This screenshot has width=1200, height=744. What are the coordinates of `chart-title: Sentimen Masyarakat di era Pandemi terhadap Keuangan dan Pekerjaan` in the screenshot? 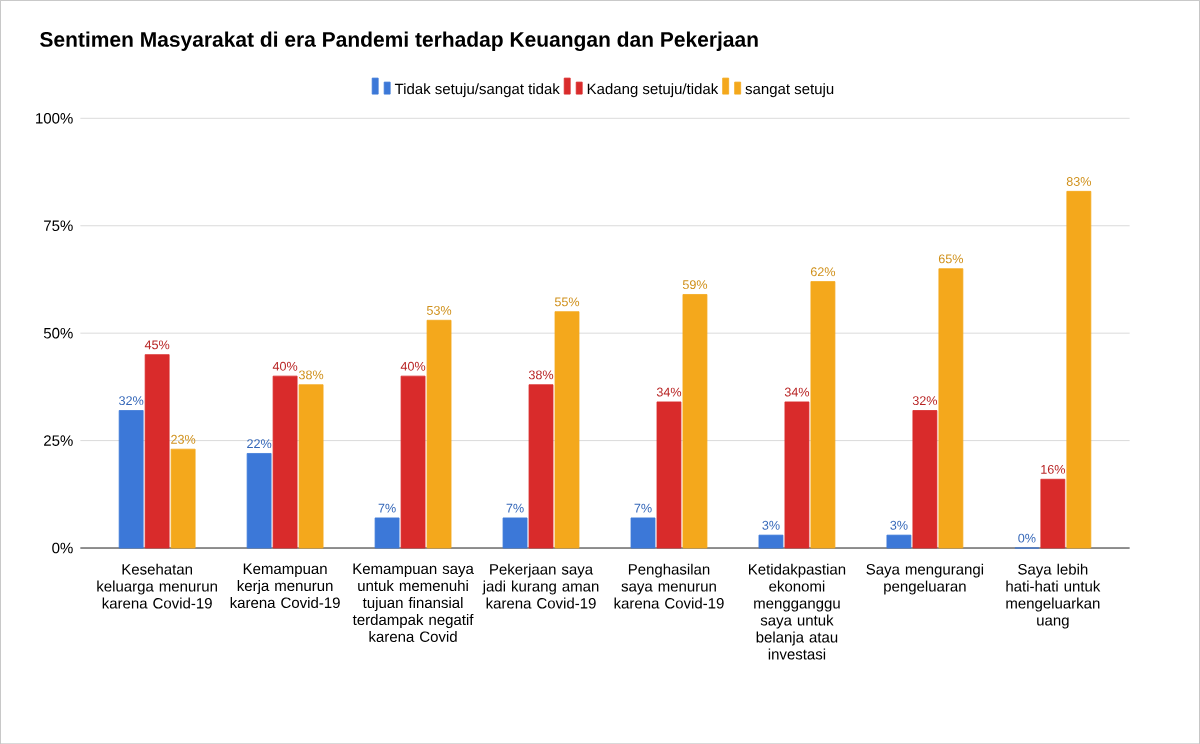 It's located at (399, 41).